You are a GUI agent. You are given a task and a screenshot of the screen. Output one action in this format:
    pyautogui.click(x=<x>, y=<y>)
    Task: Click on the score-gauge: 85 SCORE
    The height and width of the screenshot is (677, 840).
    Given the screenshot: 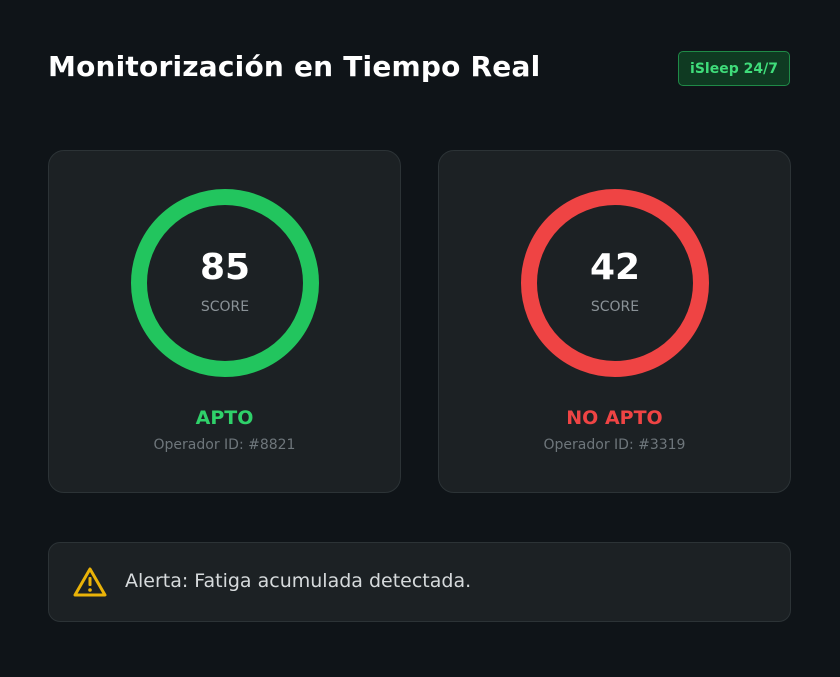 What is the action you would take?
    pyautogui.click(x=225, y=283)
    